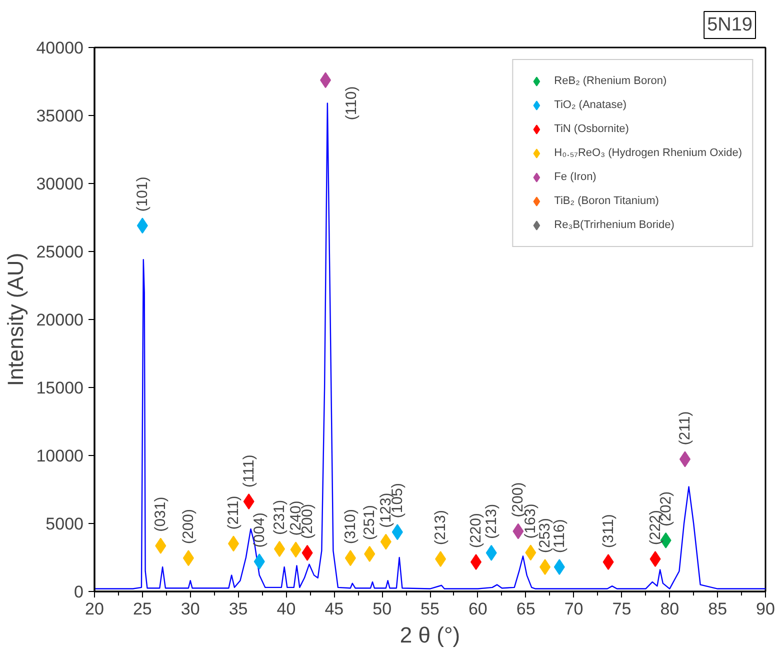  What do you see at coordinates (622, 609) in the screenshot?
I see `x-tick-label: 75` at bounding box center [622, 609].